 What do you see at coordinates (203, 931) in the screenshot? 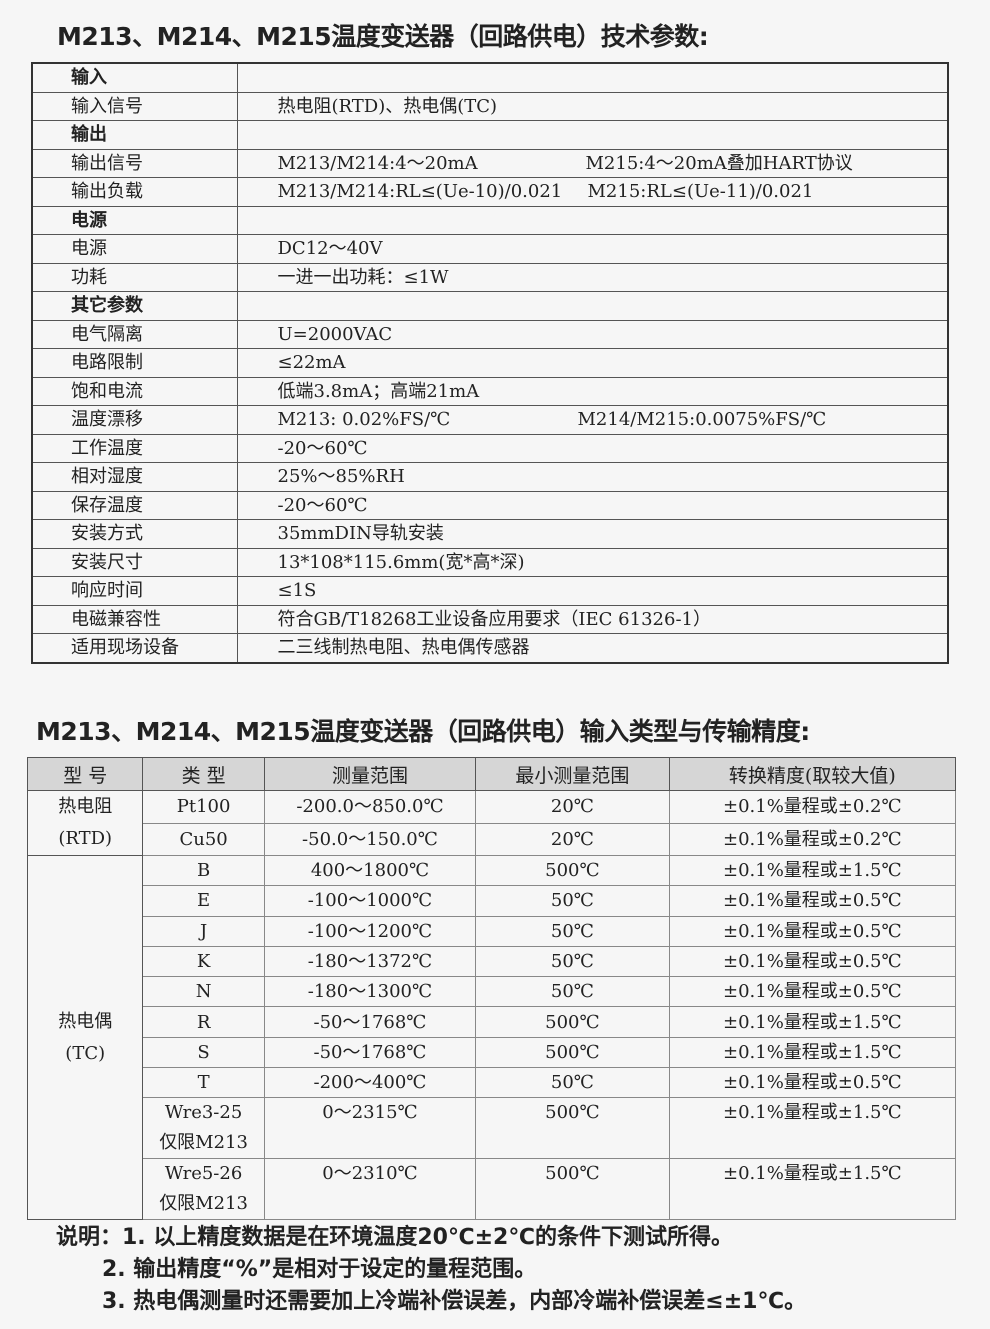
I see `type-cell: J` at bounding box center [203, 931].